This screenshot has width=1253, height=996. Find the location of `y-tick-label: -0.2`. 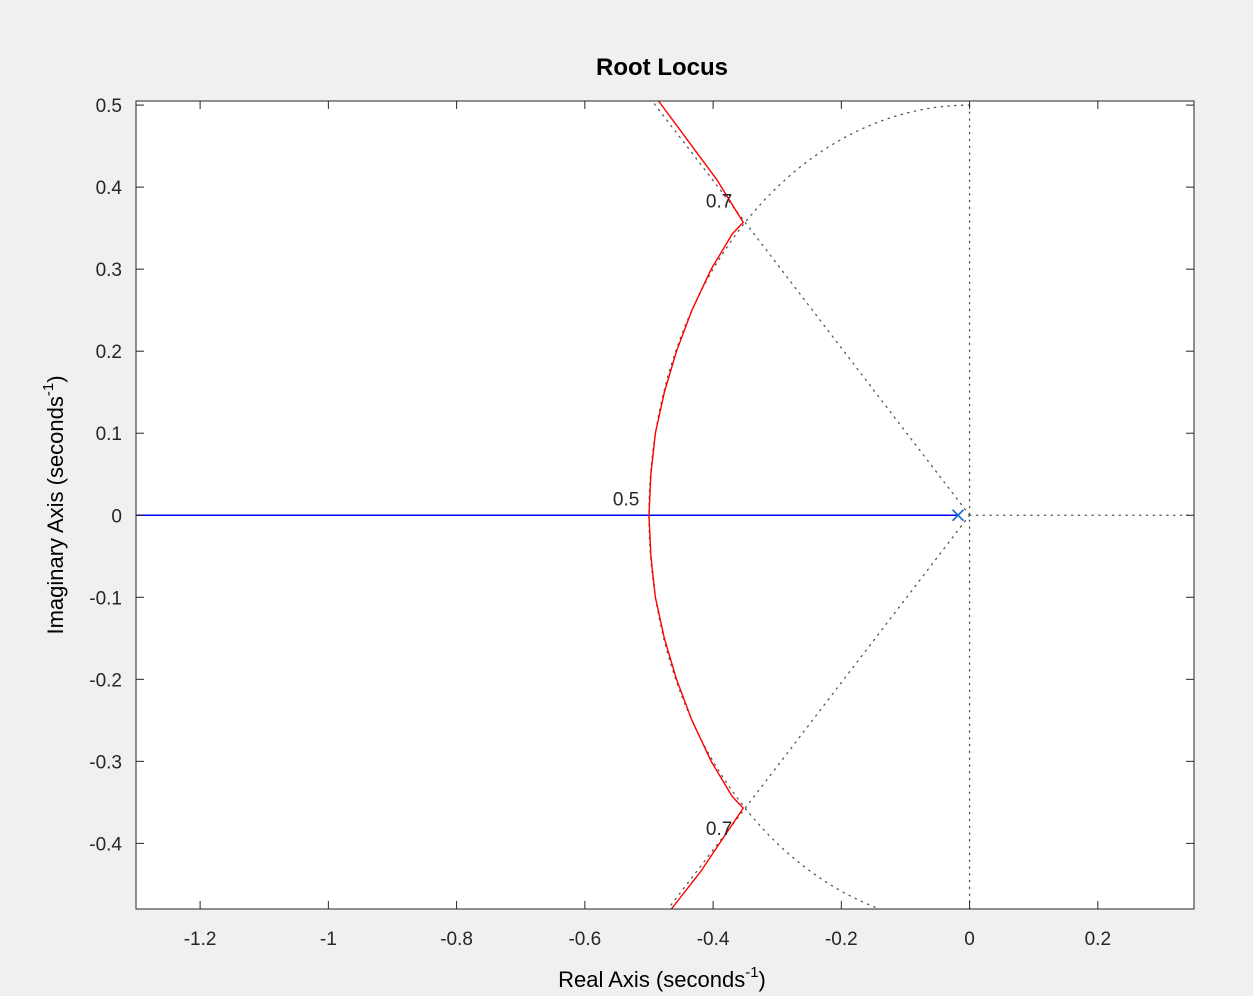

y-tick-label: -0.2 is located at coordinates (105, 680).